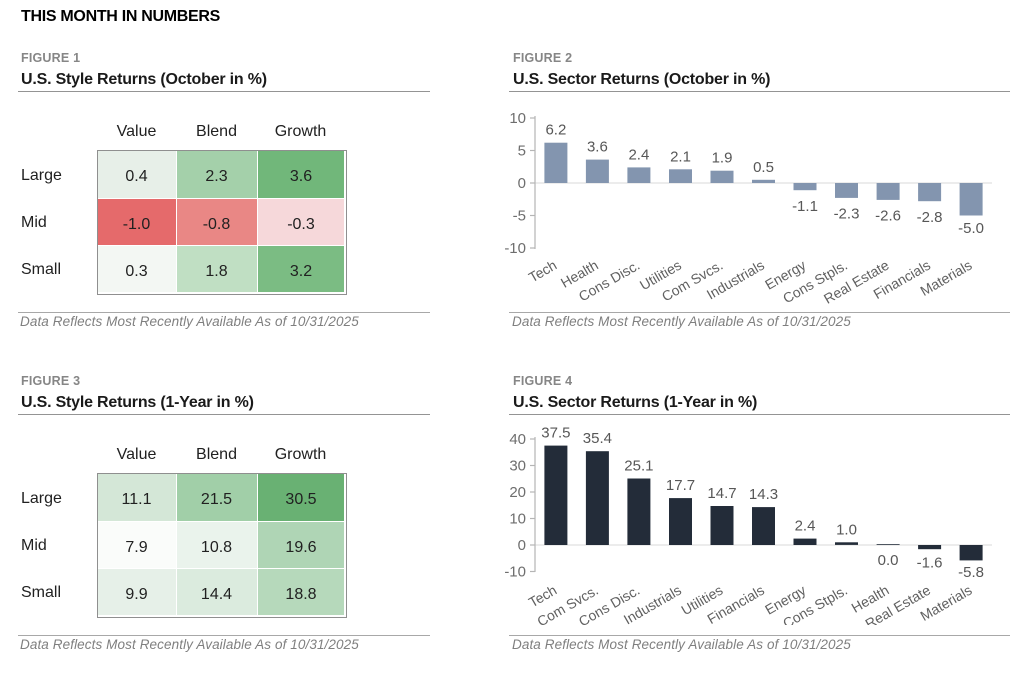  What do you see at coordinates (763, 494) in the screenshot?
I see `svg-text: 14.3` at bounding box center [763, 494].